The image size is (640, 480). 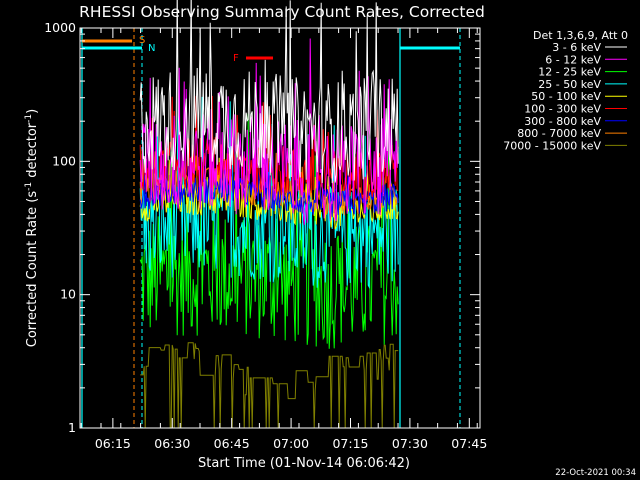 What do you see at coordinates (32, 228) in the screenshot?
I see `y-axis-label: Corrected Count Rate (s-1 detector-1)` at bounding box center [32, 228].